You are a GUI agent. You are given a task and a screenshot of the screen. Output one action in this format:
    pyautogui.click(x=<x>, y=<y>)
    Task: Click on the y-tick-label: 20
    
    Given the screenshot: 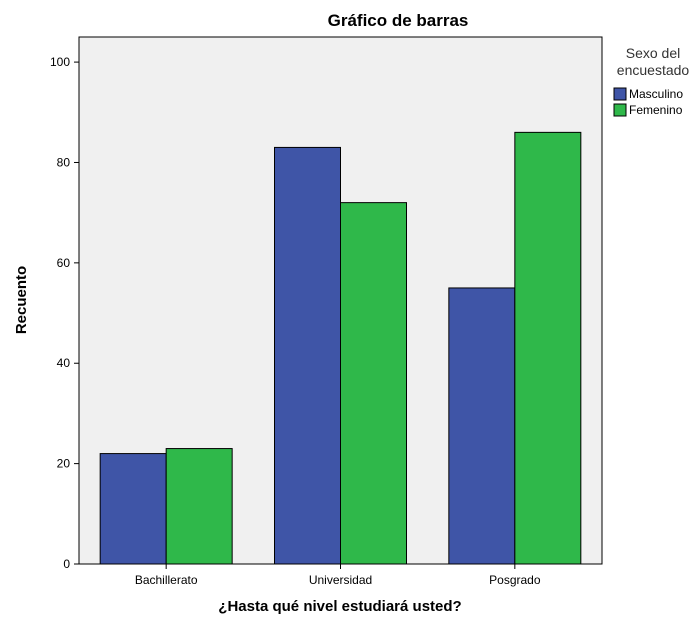 What is the action you would take?
    pyautogui.click(x=64, y=464)
    